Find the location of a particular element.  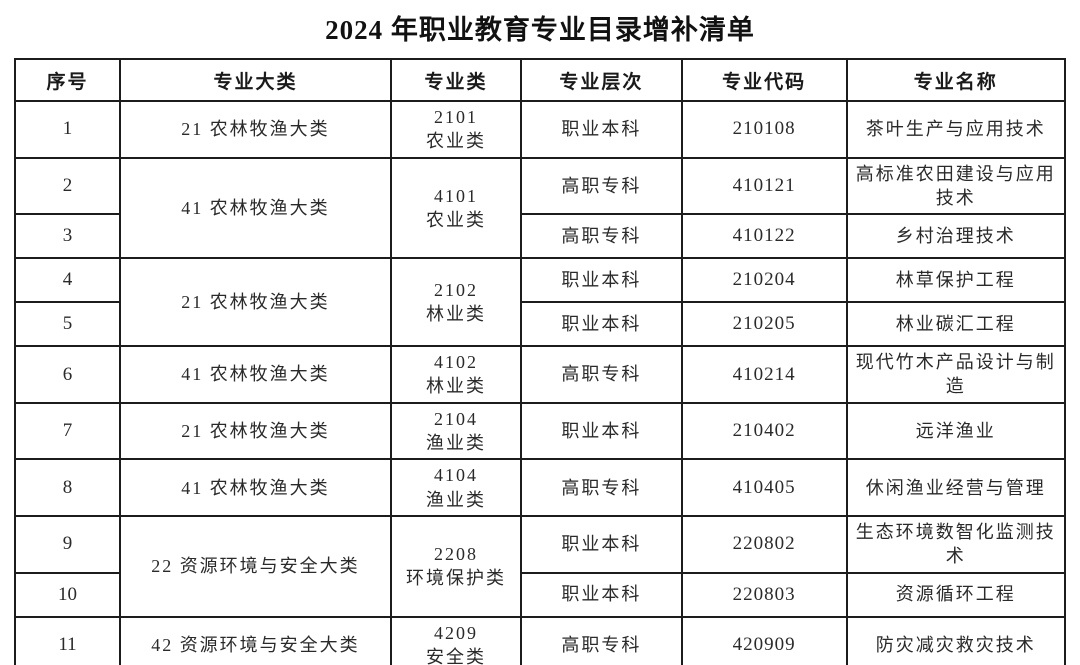

table-row: 1 21 农林牧渔大类 2101 农业类 职业本科 210108 茶叶生产与应用技术 is located at coordinates (540, 129).